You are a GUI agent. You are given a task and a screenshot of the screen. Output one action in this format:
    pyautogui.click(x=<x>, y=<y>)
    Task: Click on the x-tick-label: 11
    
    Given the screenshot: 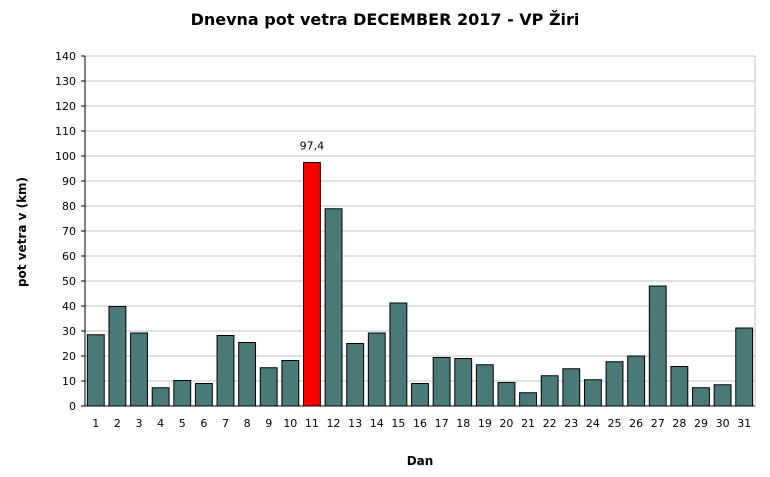 What is the action you would take?
    pyautogui.click(x=312, y=423)
    